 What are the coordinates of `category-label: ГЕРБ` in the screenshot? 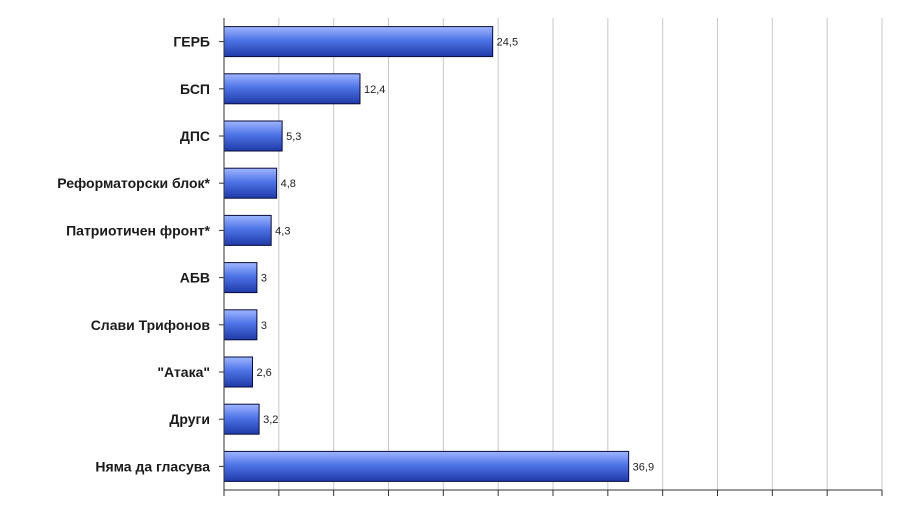 It's located at (191, 42).